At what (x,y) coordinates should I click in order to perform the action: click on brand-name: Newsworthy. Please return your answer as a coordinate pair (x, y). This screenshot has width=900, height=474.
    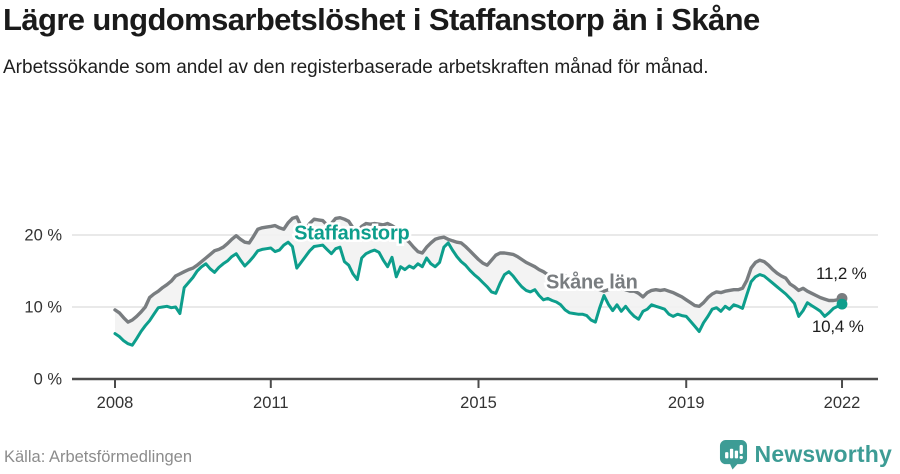
    Looking at the image, I should click on (823, 454).